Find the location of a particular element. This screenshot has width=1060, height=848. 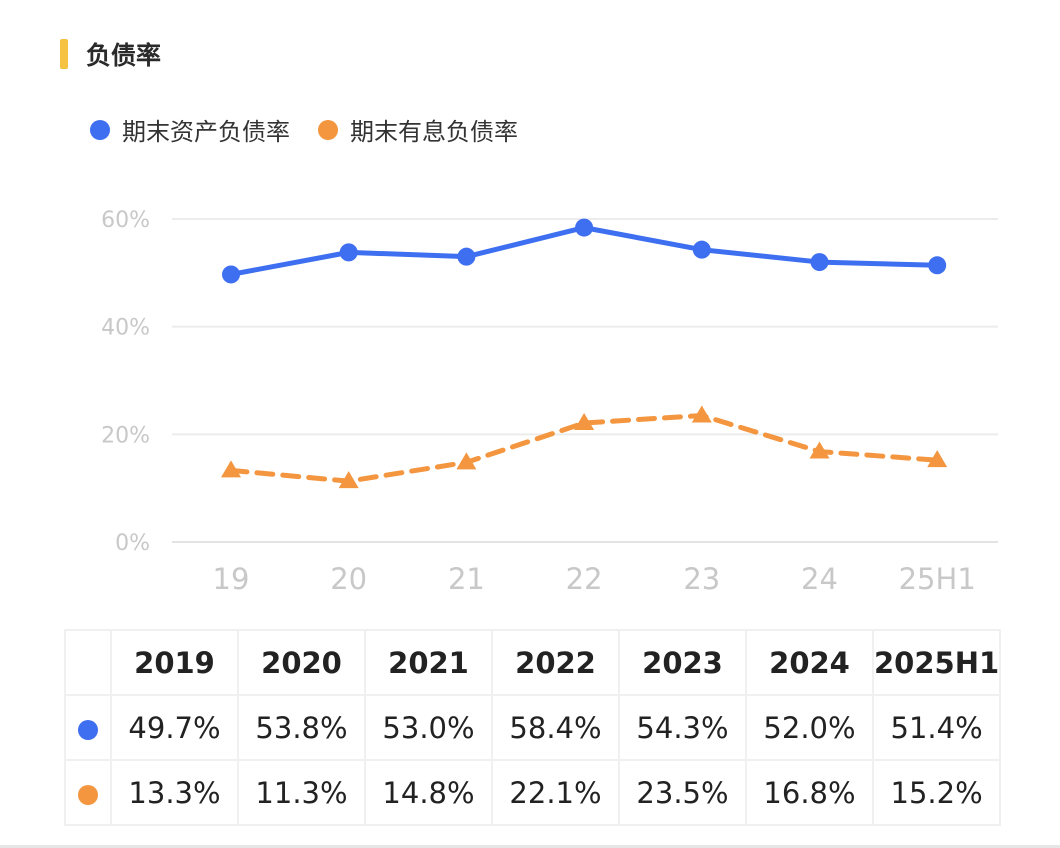

x-tick-label: 21 is located at coordinates (466, 579).